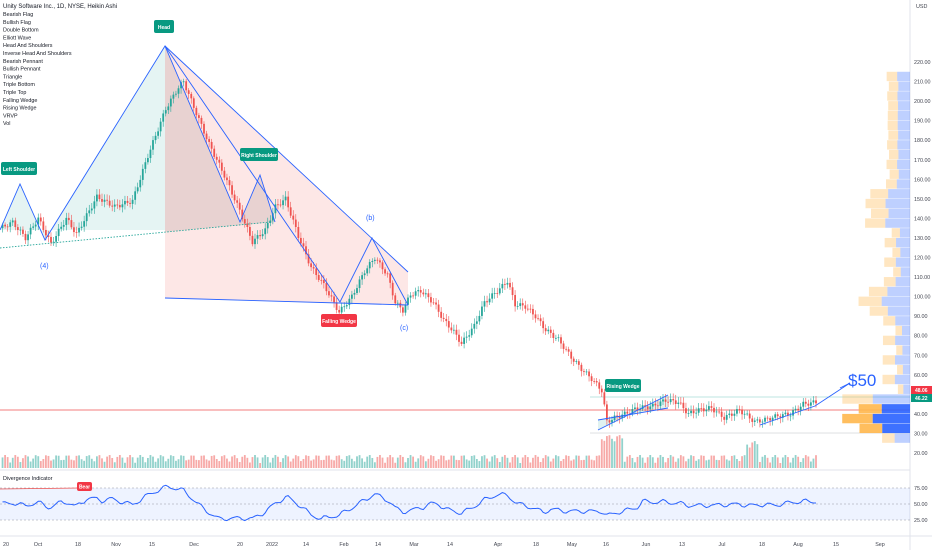  I want to click on indicator-item: Bullish Flag, so click(17, 23).